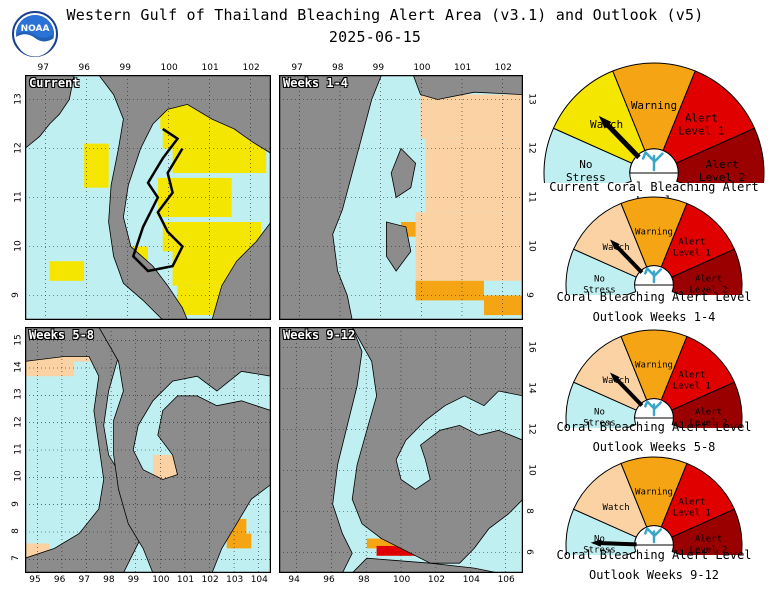  What do you see at coordinates (35, 580) in the screenshot?
I see `x-tick-label: 95` at bounding box center [35, 580].